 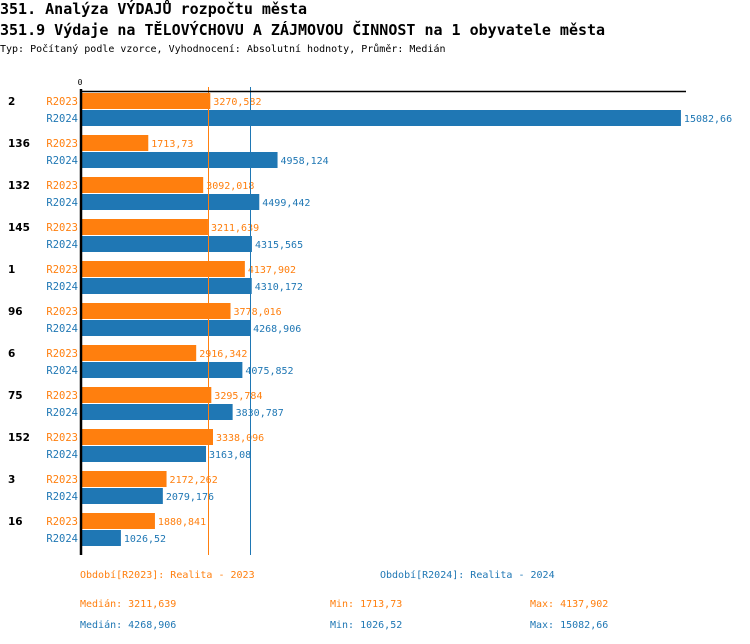 What do you see at coordinates (238, 396) in the screenshot?
I see `data-label: 3295,784` at bounding box center [238, 396].